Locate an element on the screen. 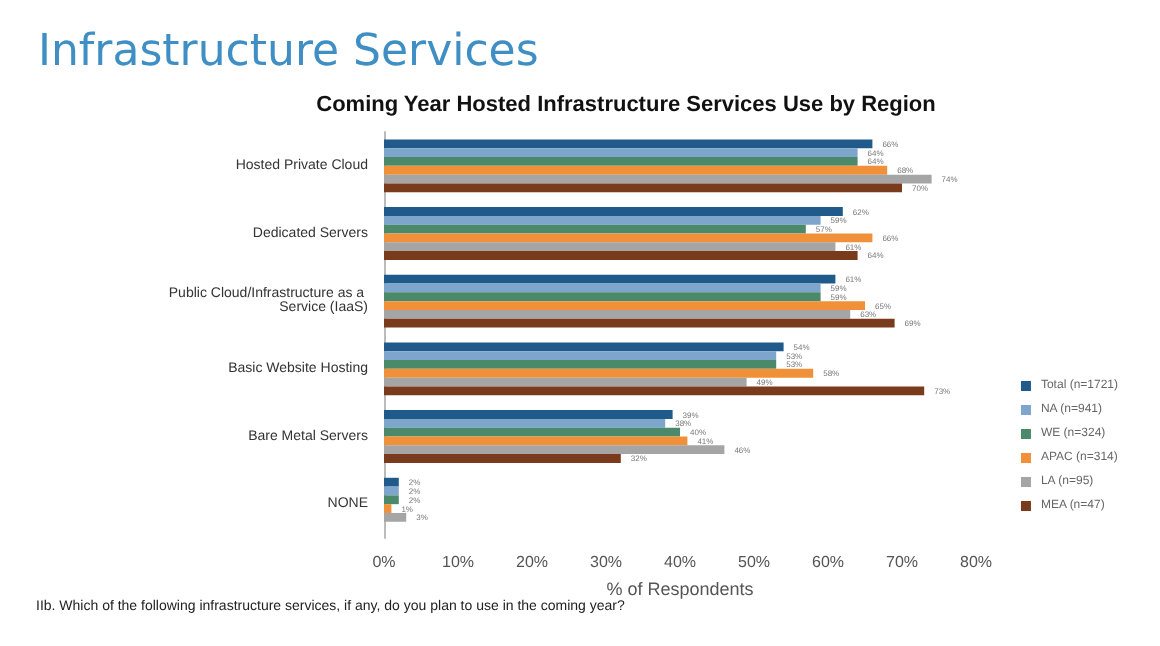 Image resolution: width=1160 pixels, height=646 pixels. x-tick-label: 70% is located at coordinates (902, 562).